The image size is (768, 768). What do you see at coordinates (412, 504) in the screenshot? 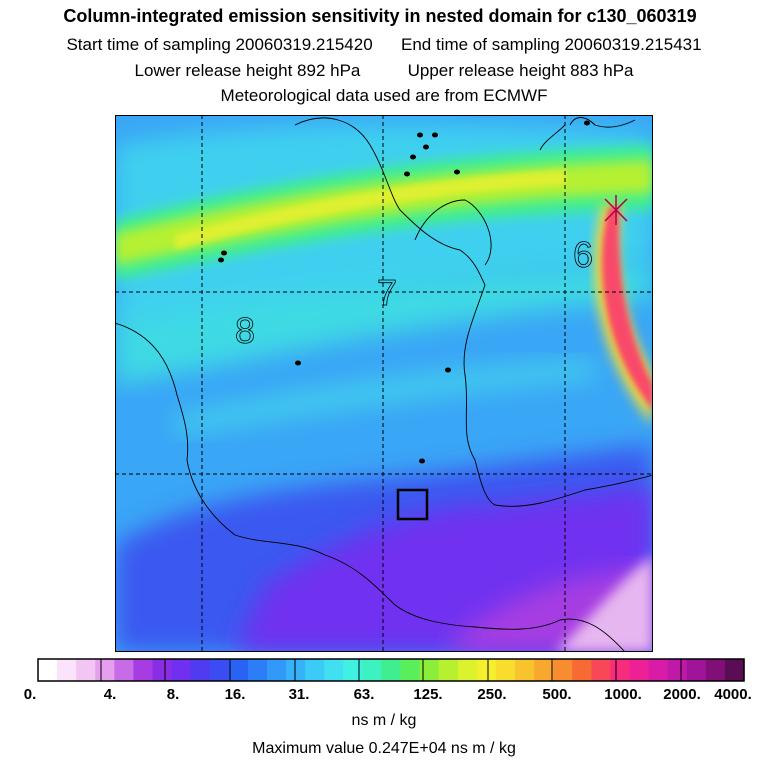
I see `release-box` at bounding box center [412, 504].